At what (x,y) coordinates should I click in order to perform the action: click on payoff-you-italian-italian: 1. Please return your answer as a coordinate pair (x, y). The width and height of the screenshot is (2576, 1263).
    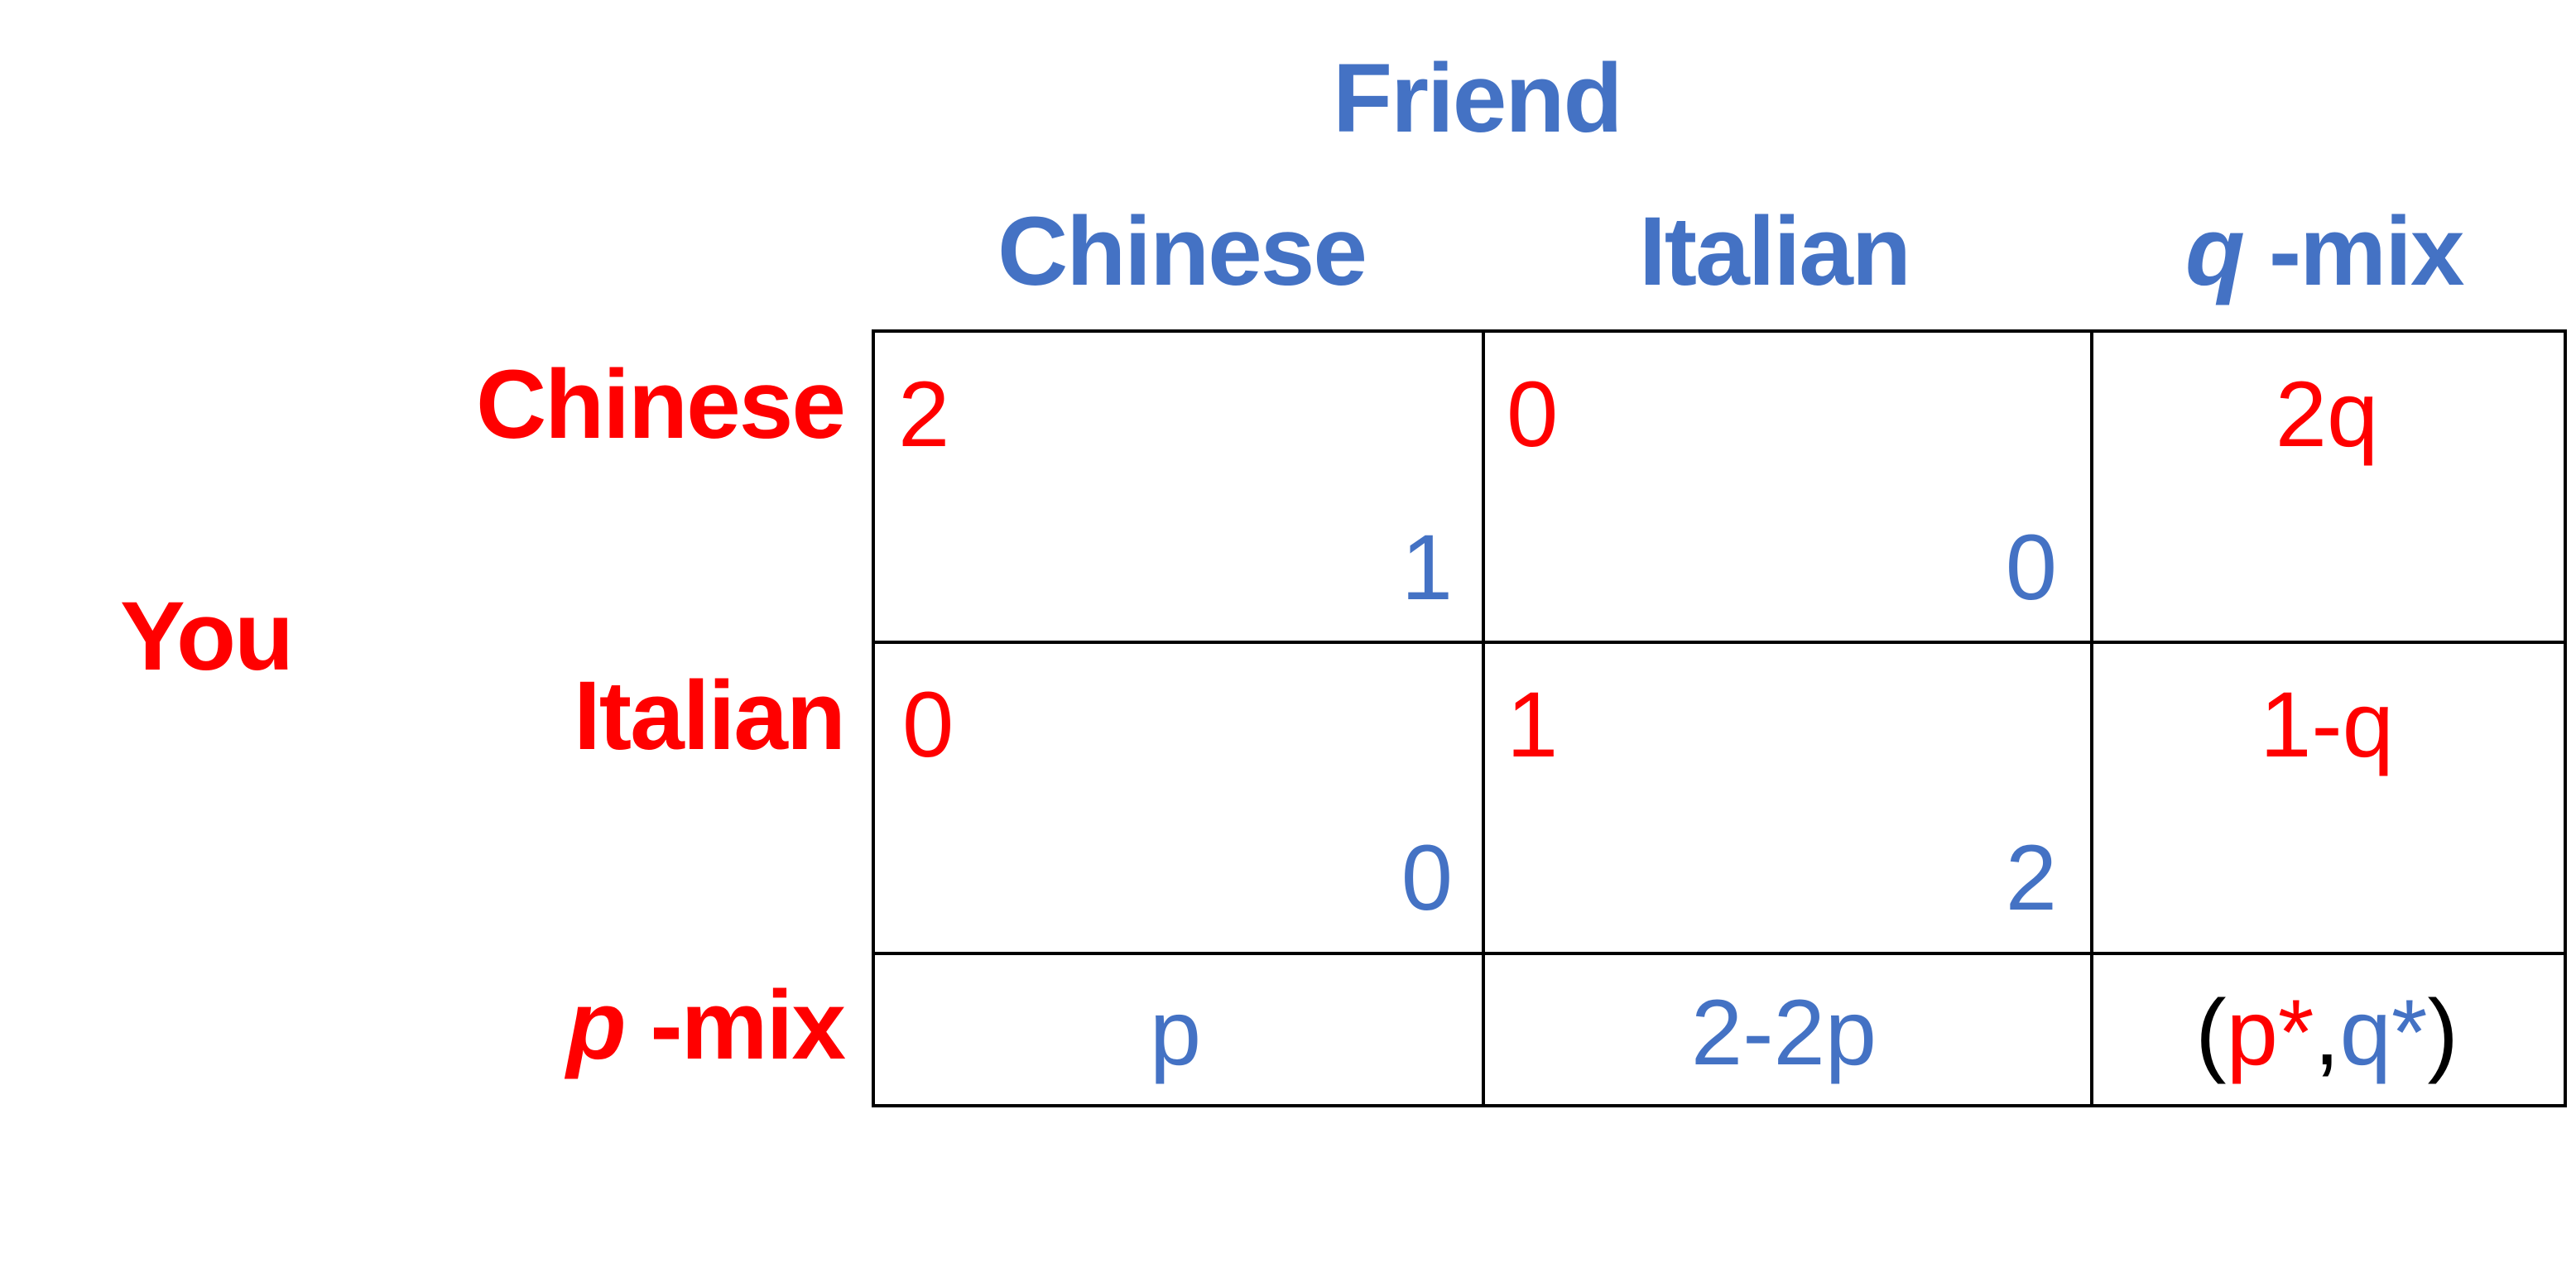
    Looking at the image, I should click on (1533, 725).